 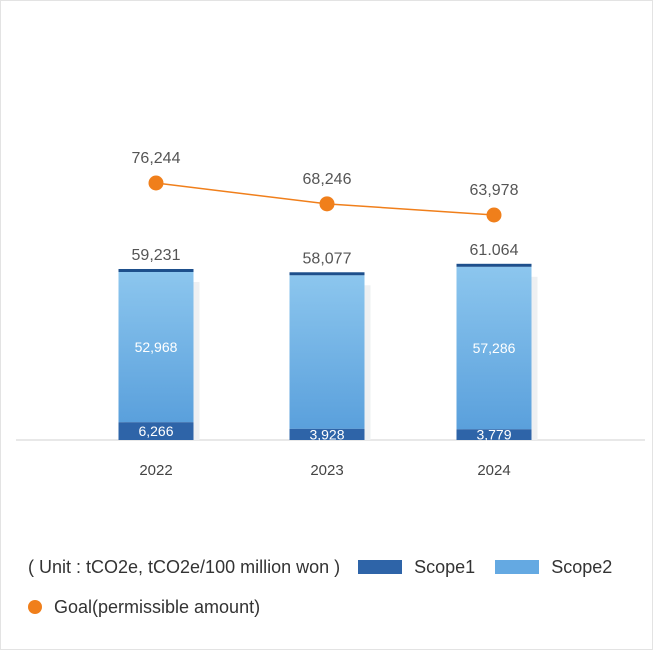 What do you see at coordinates (327, 258) in the screenshot?
I see `total-label-2023: 58,077` at bounding box center [327, 258].